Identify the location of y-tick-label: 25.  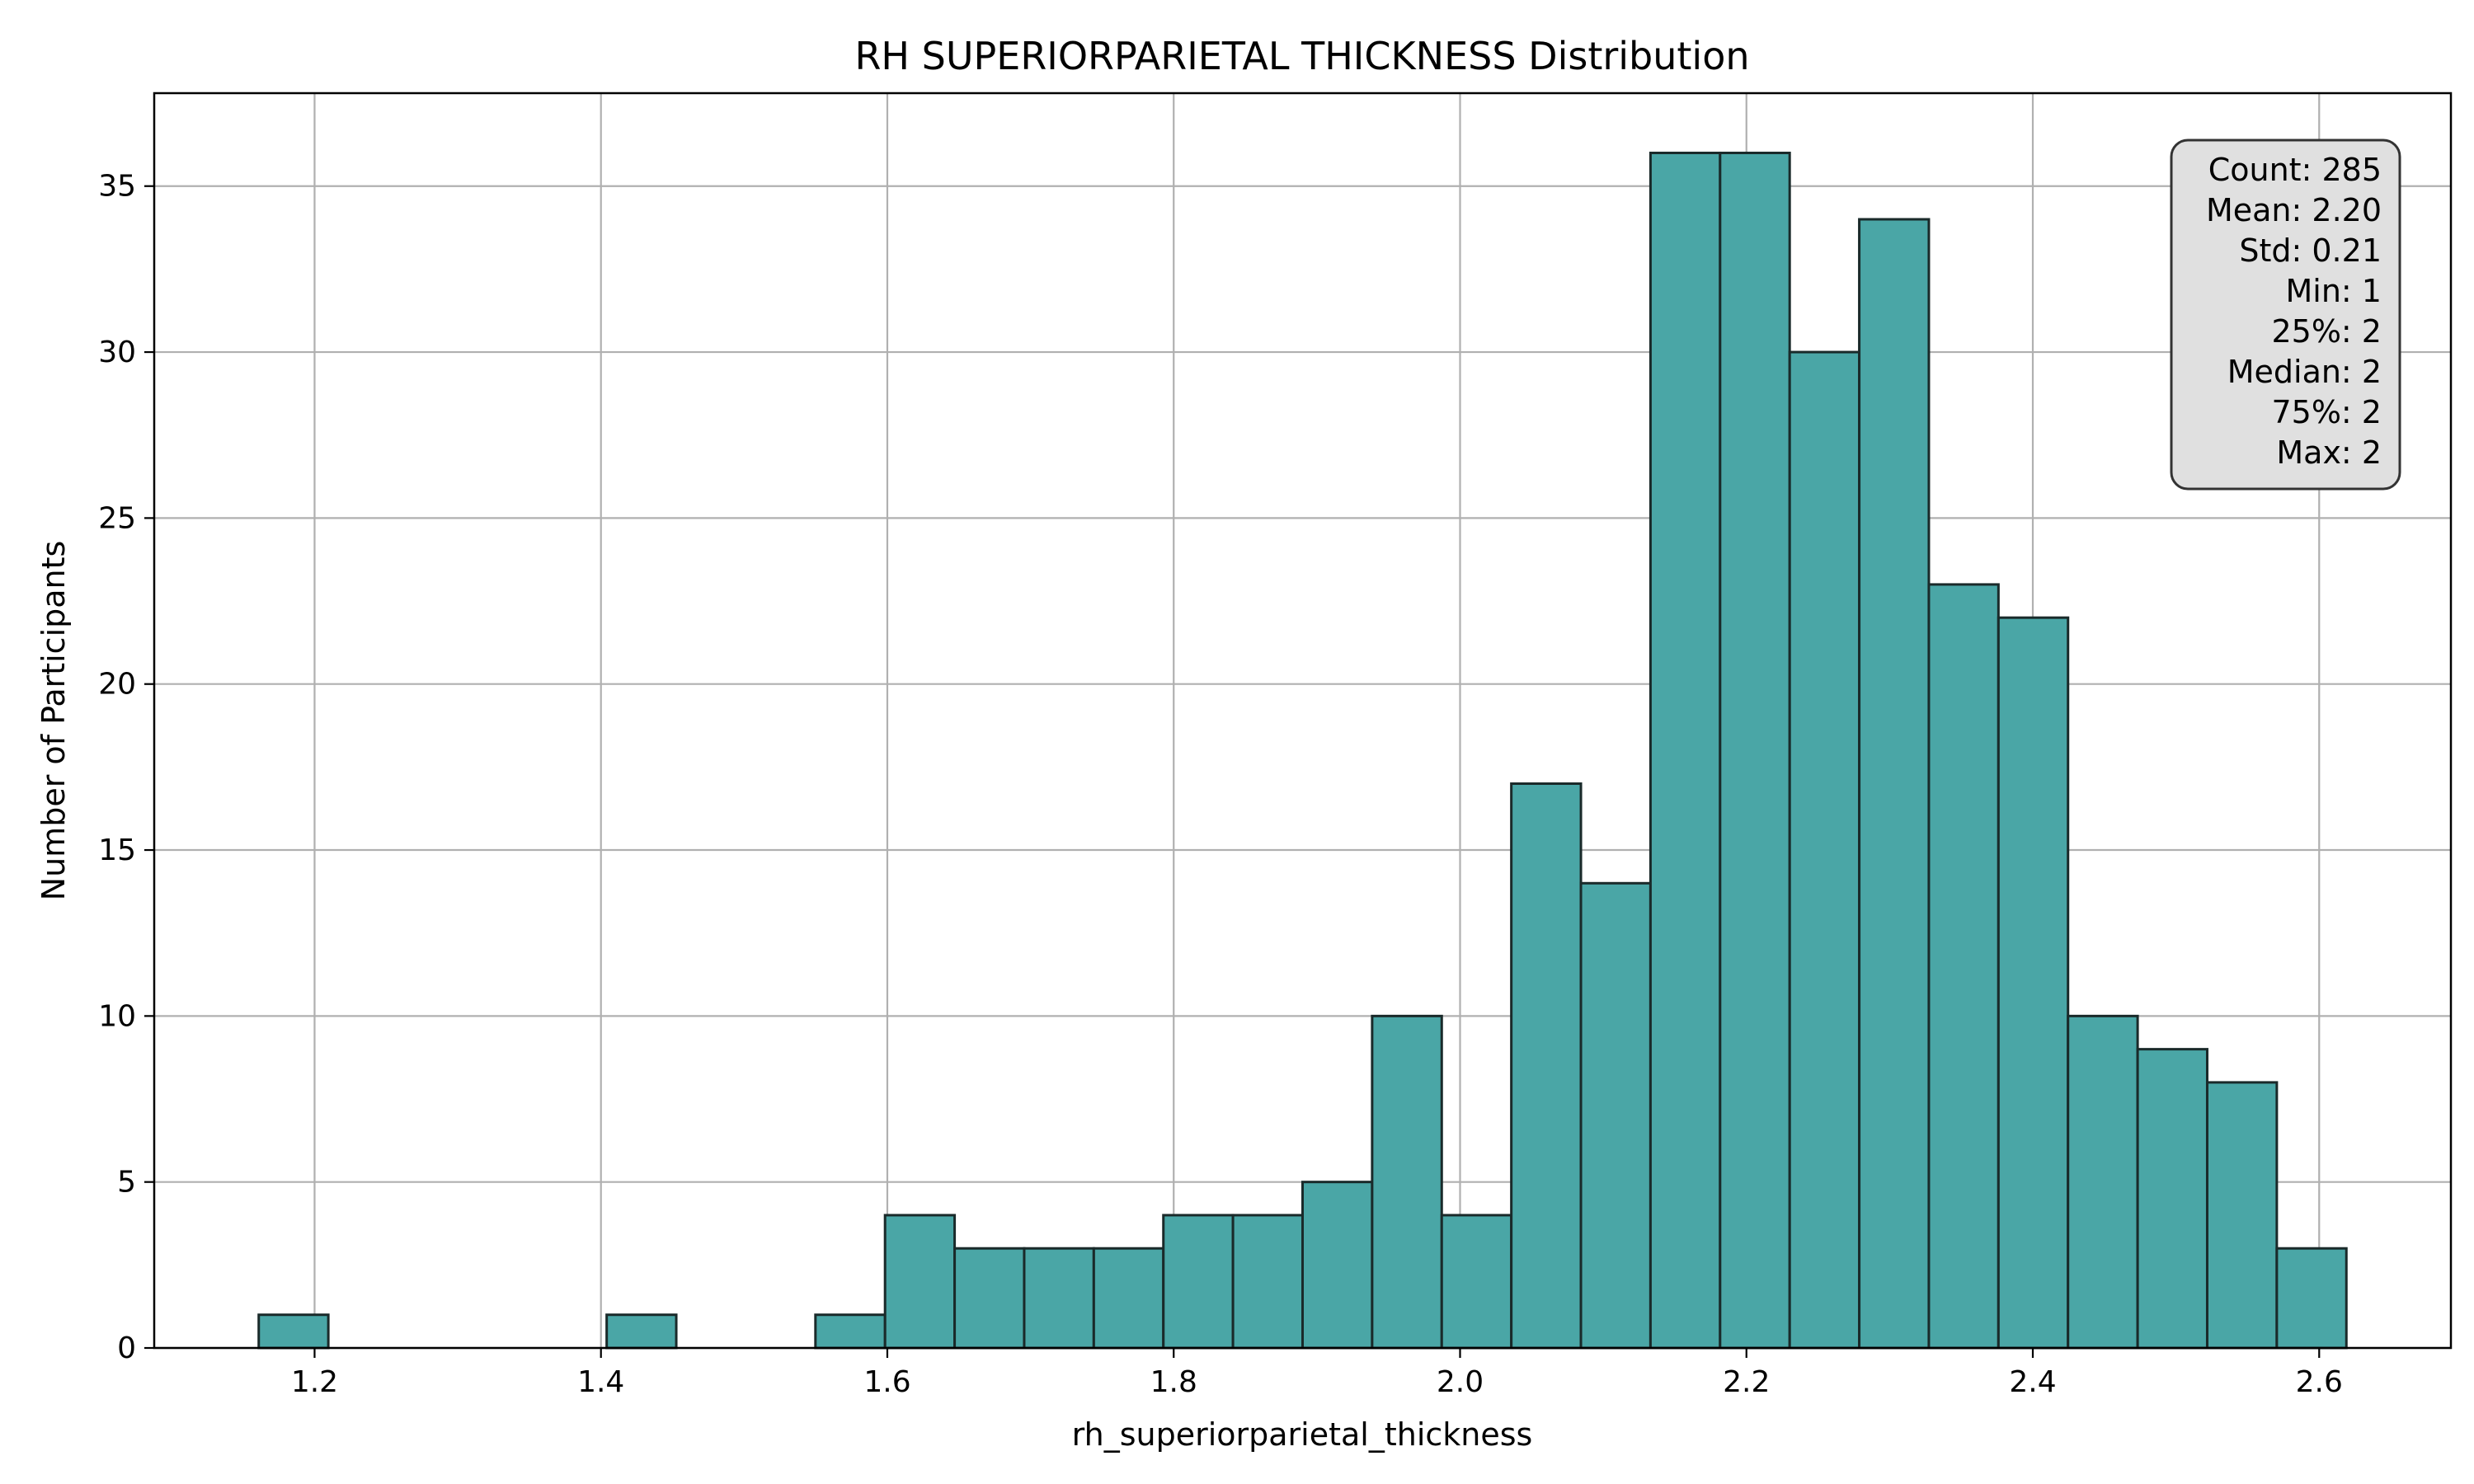
(117, 518).